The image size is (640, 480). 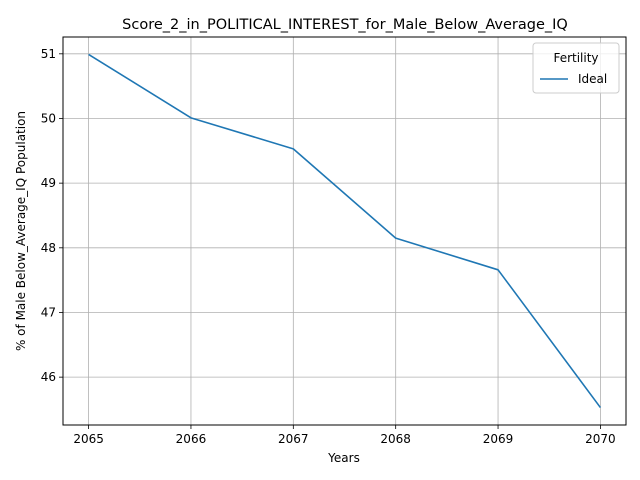 I want to click on x-axis-label: Years, so click(x=343, y=458).